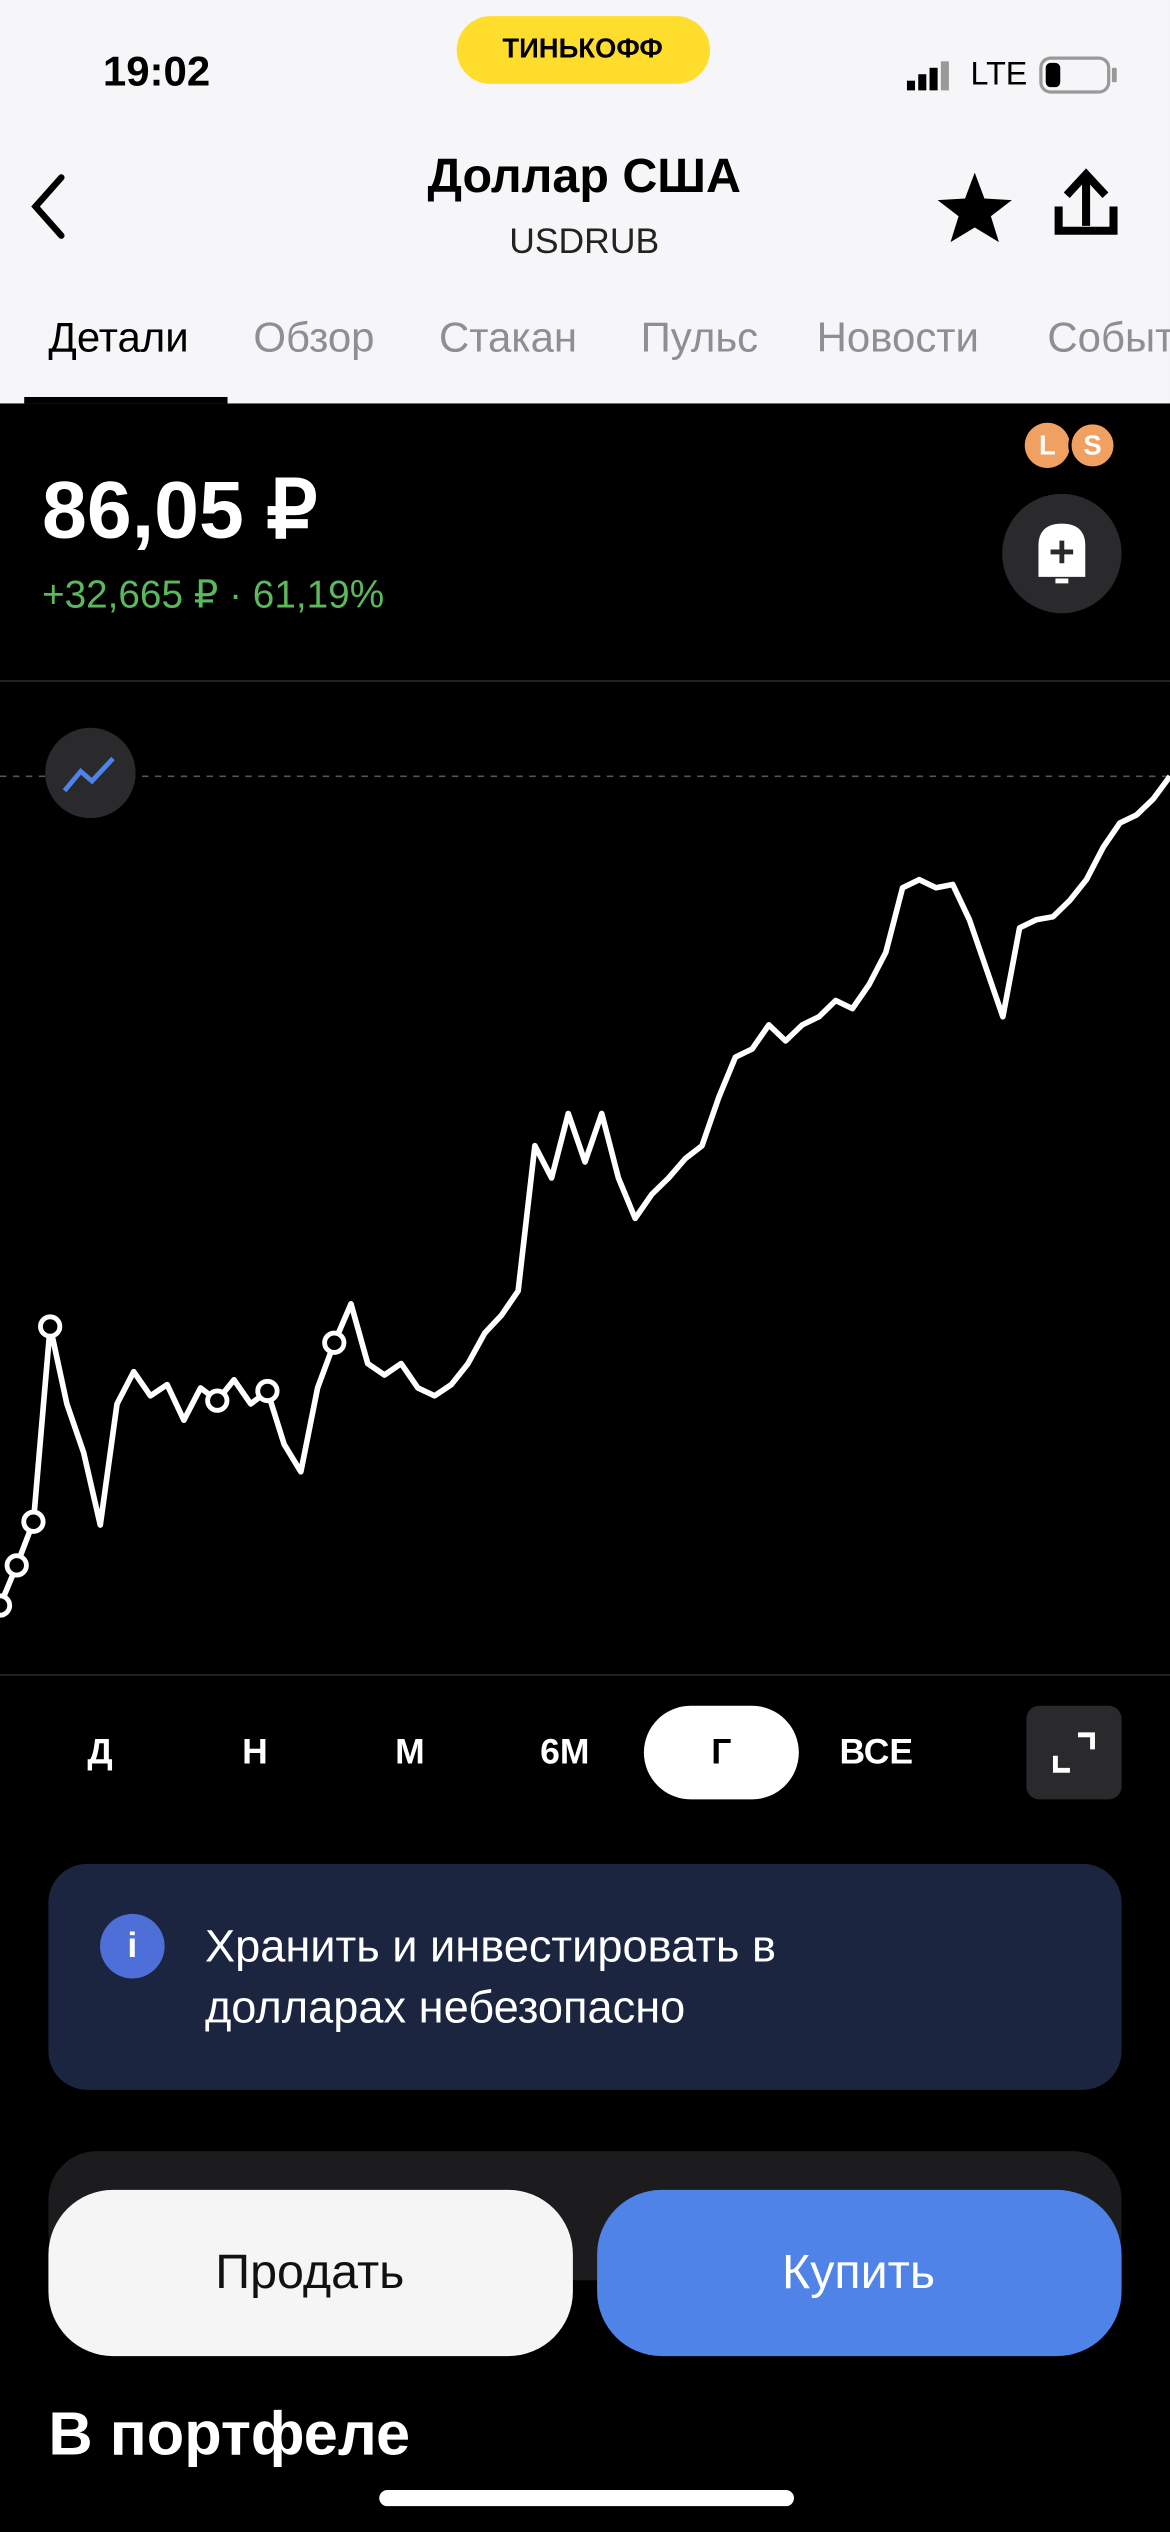 This screenshot has width=1170, height=2532. I want to click on chart-type-button, so click(90, 773).